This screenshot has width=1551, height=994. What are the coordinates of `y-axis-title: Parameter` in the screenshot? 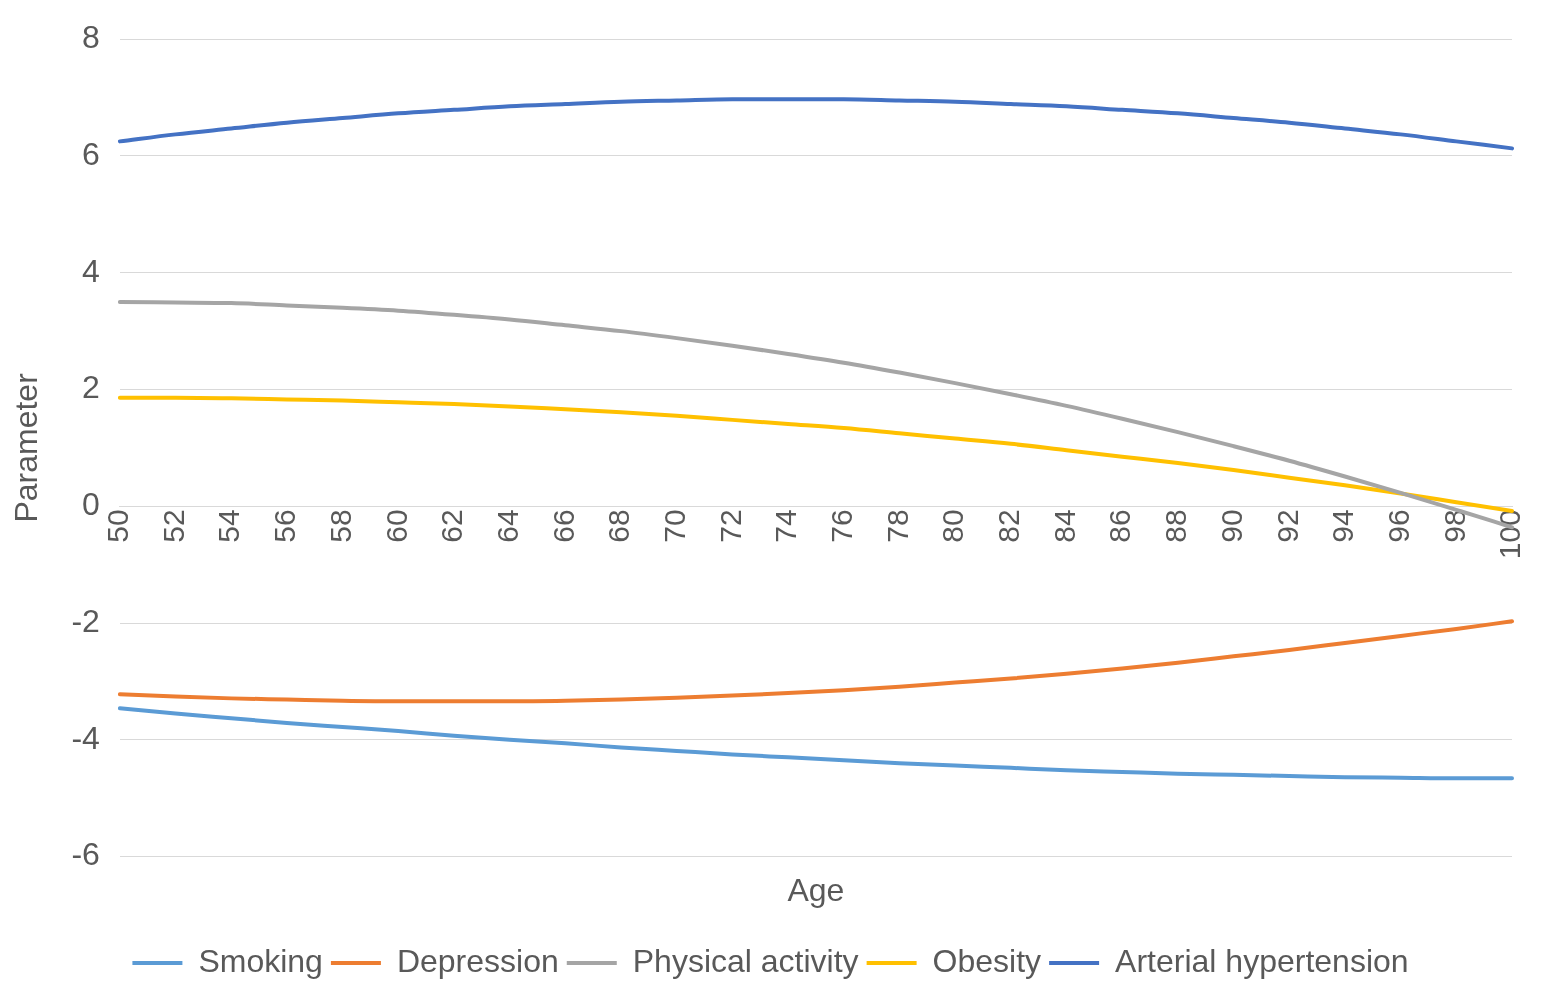 It's located at (26, 447).